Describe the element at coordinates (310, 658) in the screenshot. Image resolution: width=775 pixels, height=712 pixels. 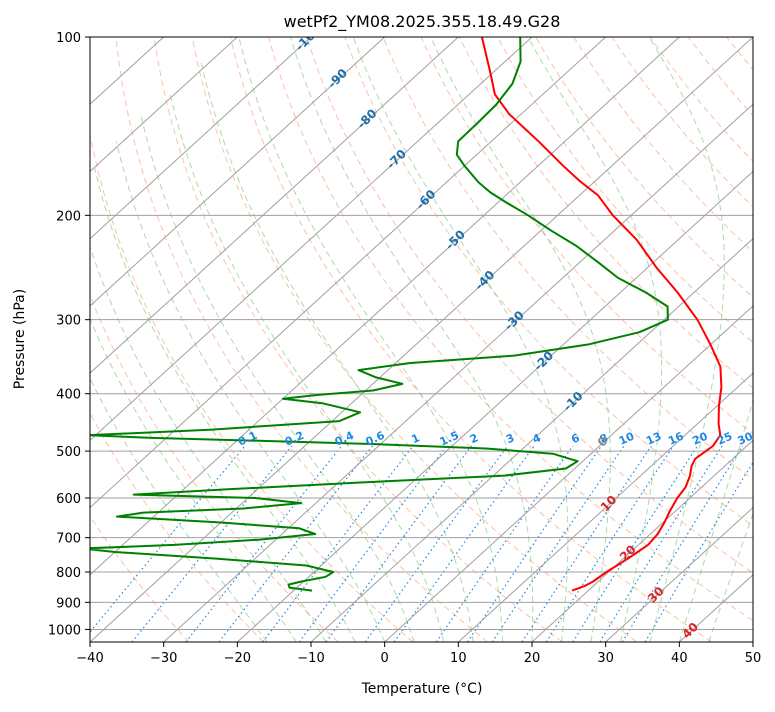
I see `x-tick-label: −10` at that location.